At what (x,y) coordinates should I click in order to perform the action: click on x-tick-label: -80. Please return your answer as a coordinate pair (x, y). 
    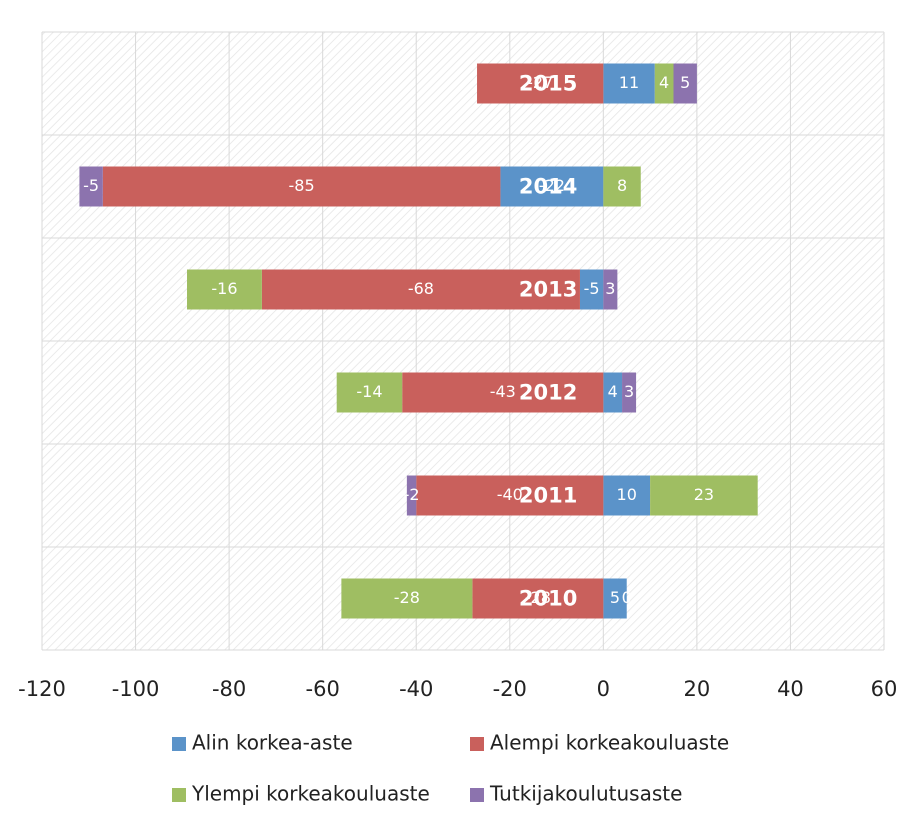
    Looking at the image, I should click on (229, 689).